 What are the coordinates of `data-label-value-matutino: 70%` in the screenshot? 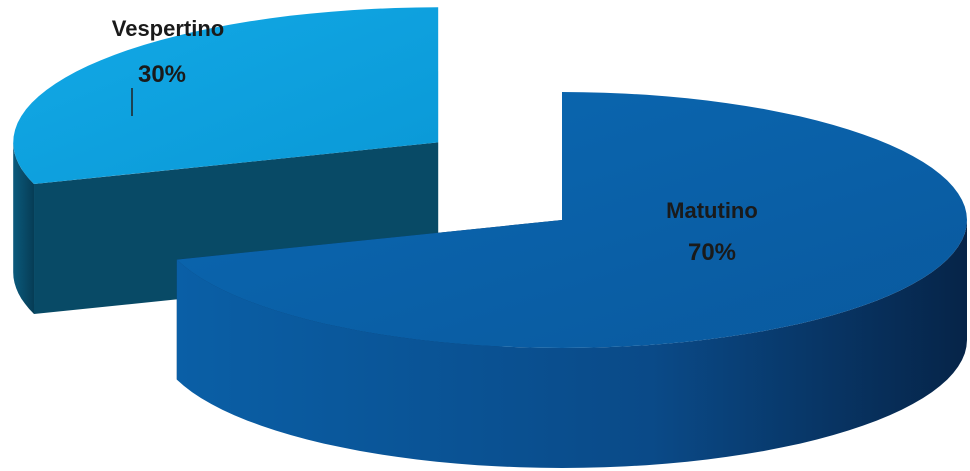 It's located at (712, 252).